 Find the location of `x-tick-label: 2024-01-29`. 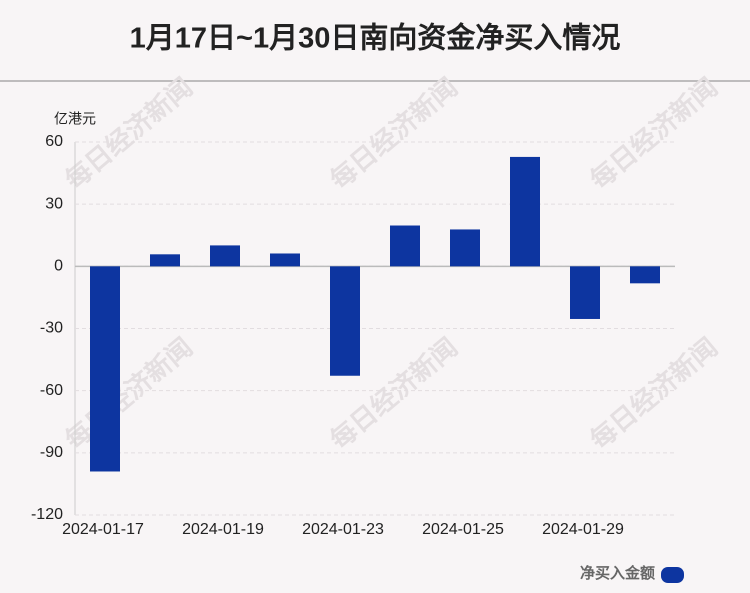

x-tick-label: 2024-01-29 is located at coordinates (583, 529).